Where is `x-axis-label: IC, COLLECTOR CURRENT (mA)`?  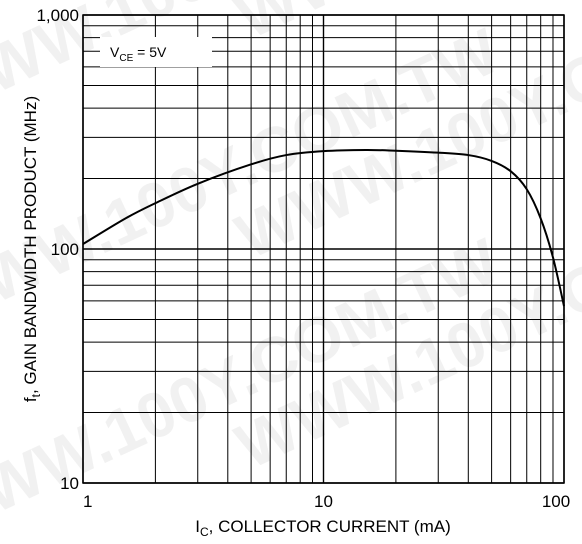 x-axis-label: IC, COLLECTOR CURRENT (mA) is located at coordinates (323, 528).